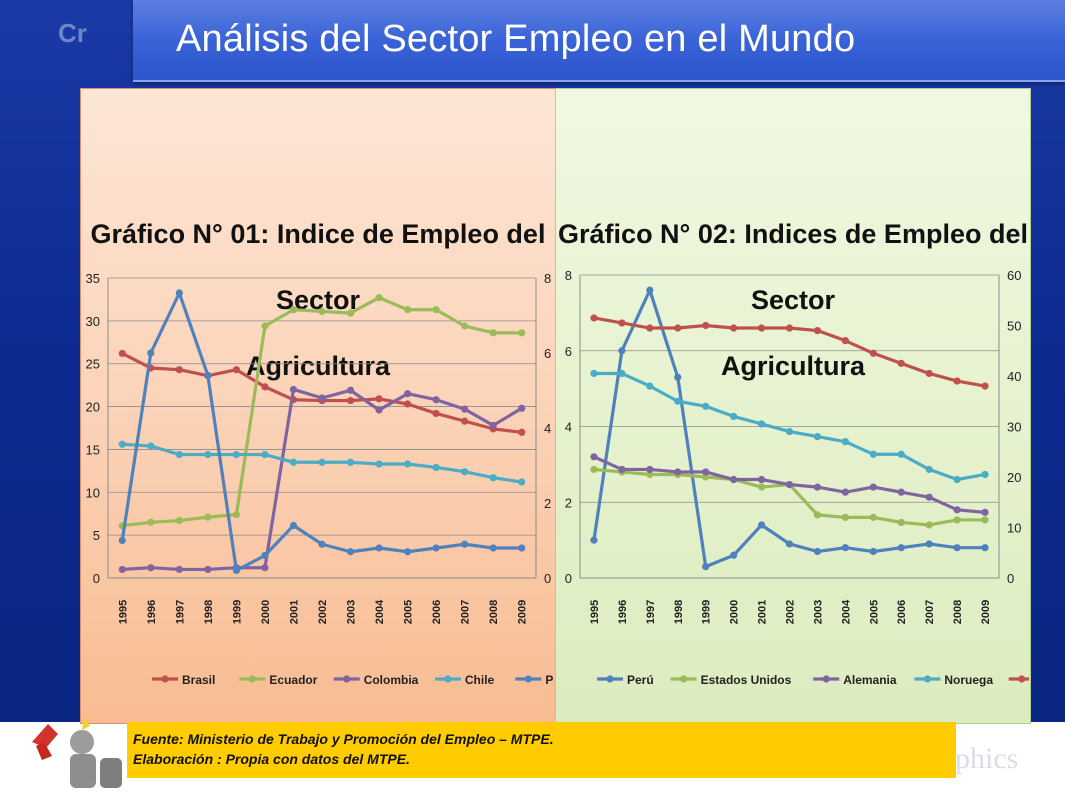 This screenshot has height=796, width=1065. What do you see at coordinates (237, 612) in the screenshot?
I see `chart-1-xtick: 1999` at bounding box center [237, 612].